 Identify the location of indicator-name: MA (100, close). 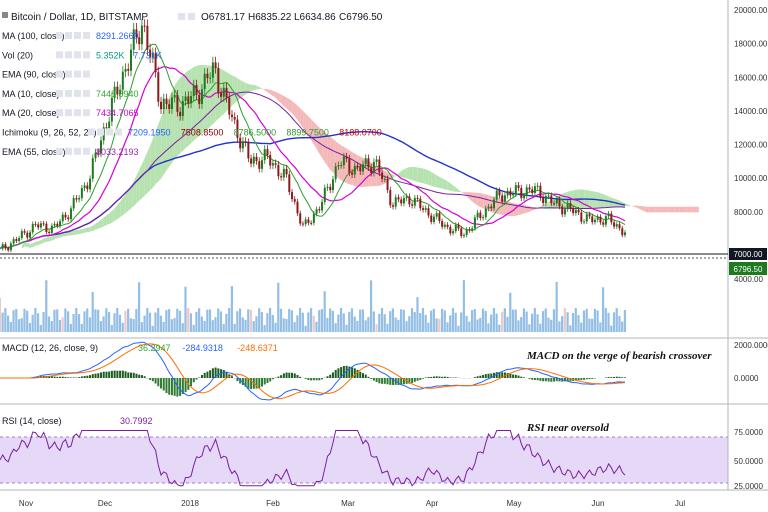
(33, 36).